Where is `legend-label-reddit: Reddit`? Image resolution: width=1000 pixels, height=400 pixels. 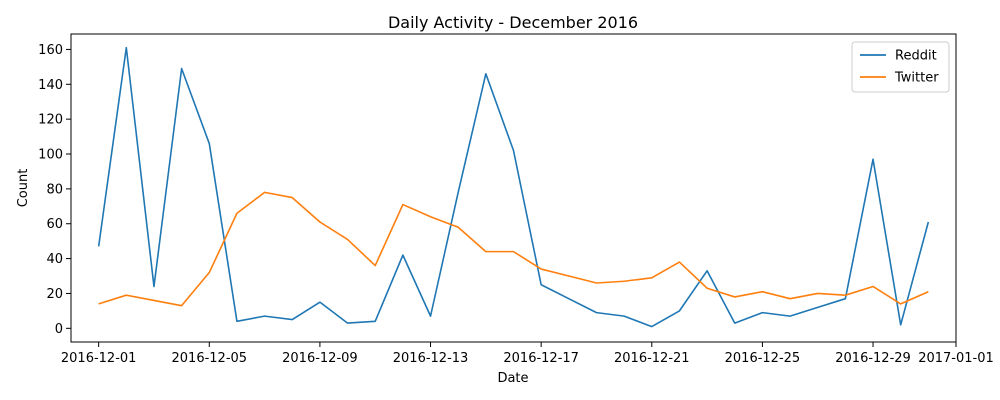 legend-label-reddit: Reddit is located at coordinates (916, 56).